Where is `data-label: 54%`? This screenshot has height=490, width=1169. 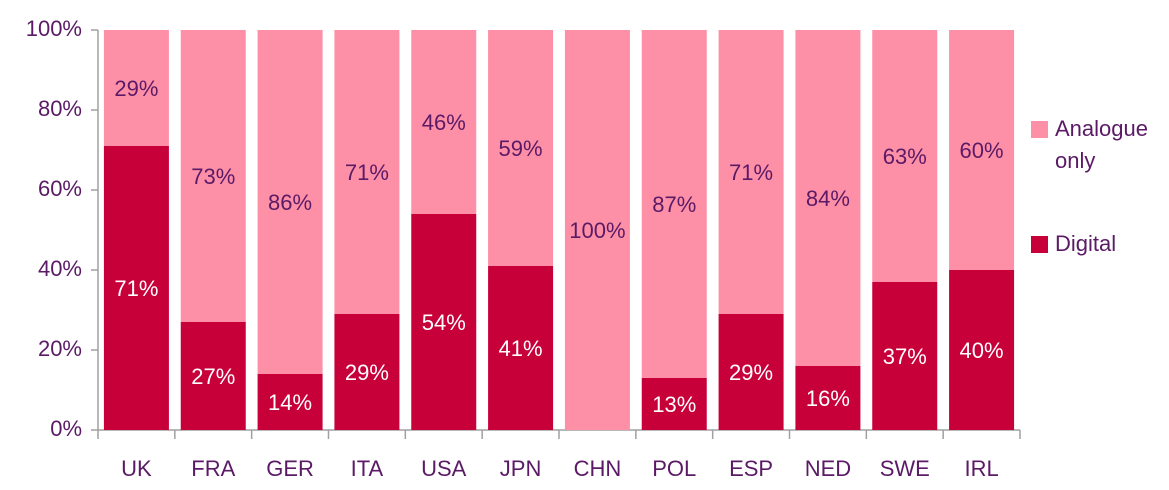
data-label: 54% is located at coordinates (444, 322).